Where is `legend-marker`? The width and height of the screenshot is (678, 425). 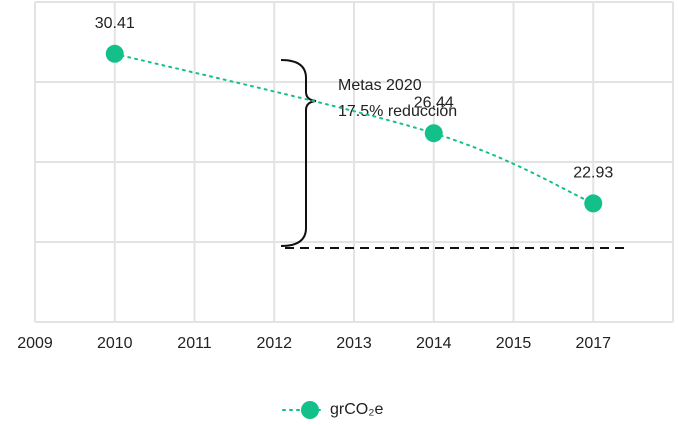
legend-marker is located at coordinates (310, 410).